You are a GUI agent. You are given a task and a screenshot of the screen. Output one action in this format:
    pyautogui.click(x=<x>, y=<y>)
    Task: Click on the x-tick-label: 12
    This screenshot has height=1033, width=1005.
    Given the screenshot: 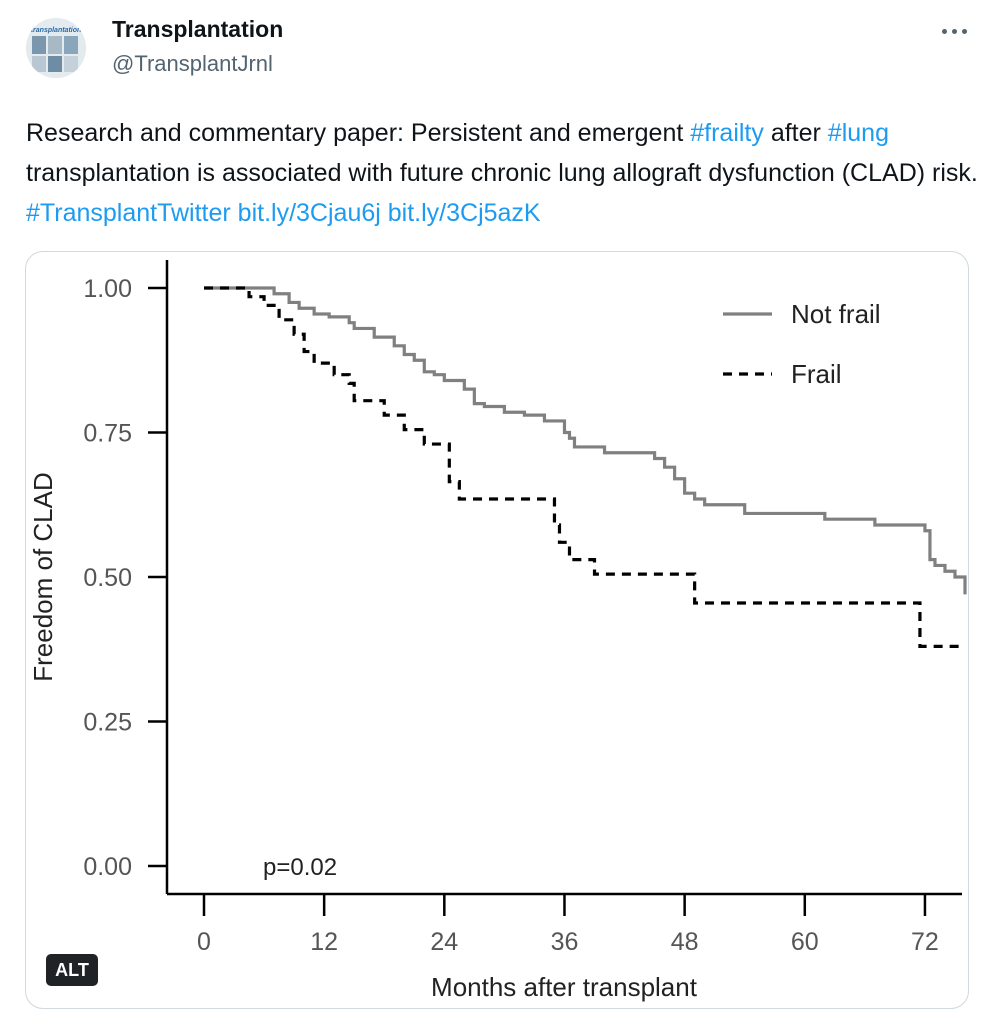 What is the action you would take?
    pyautogui.click(x=324, y=942)
    